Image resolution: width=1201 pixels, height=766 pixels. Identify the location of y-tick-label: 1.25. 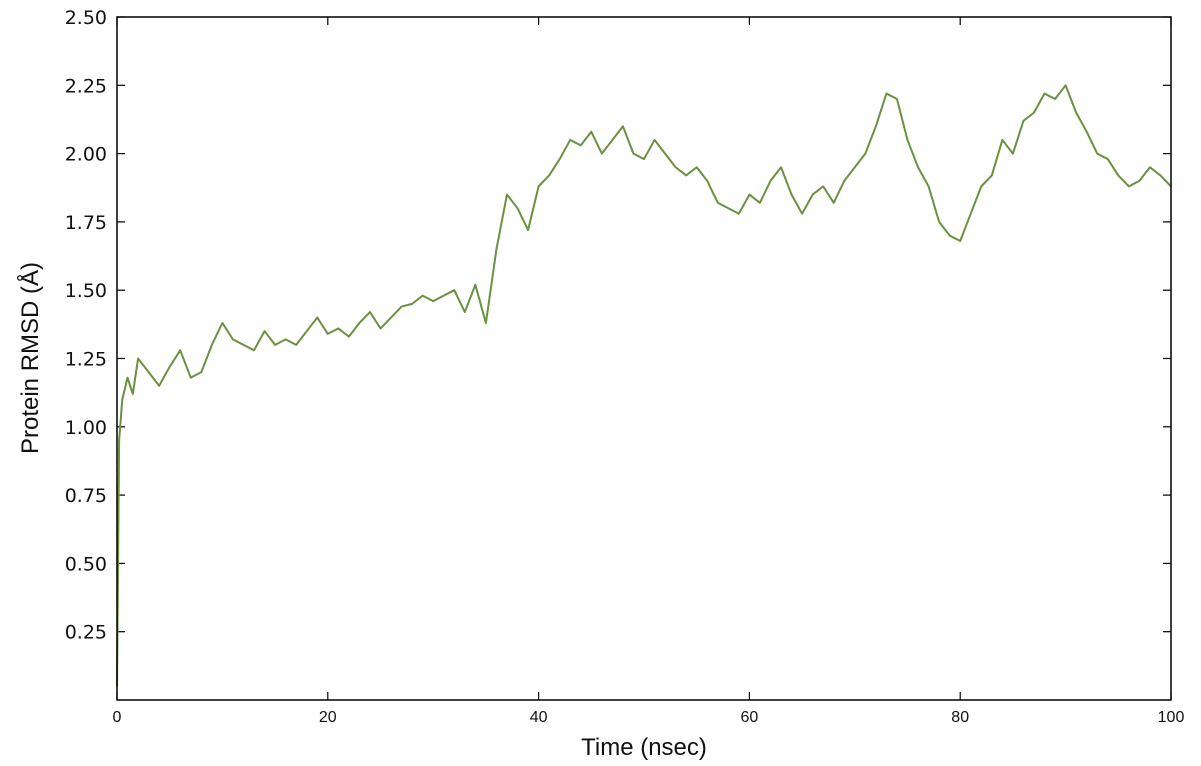
(86, 360).